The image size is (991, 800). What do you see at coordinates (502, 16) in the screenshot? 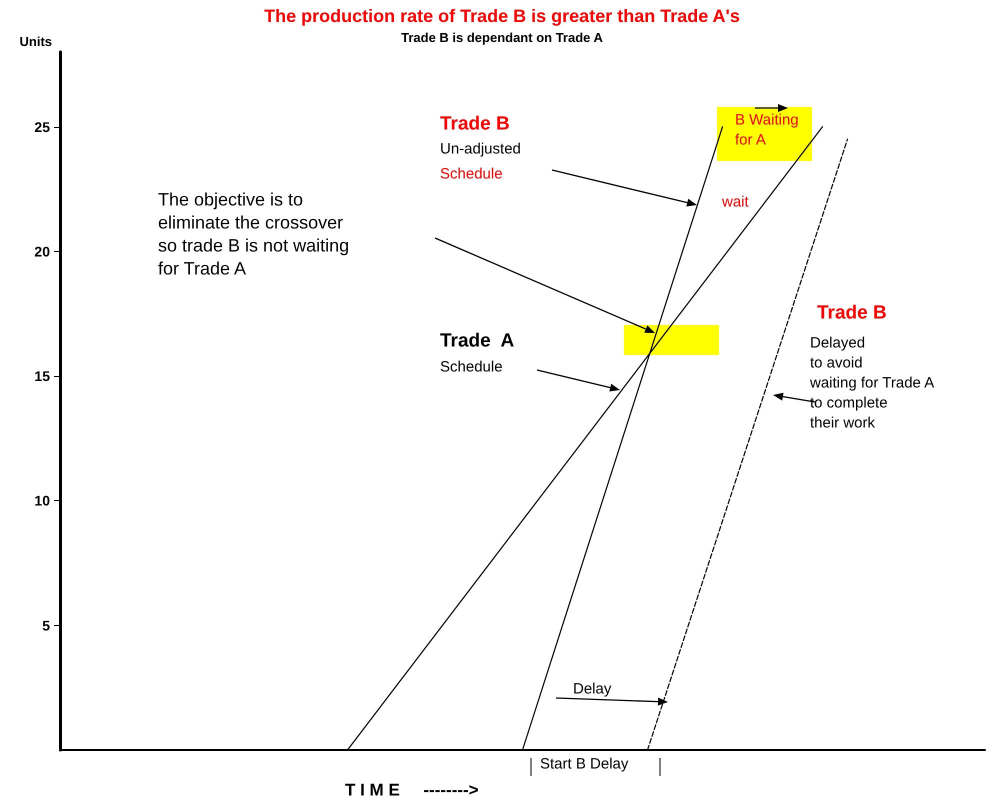
I see `chart-title: The production rate of Trade B is greater than Trade A's` at bounding box center [502, 16].